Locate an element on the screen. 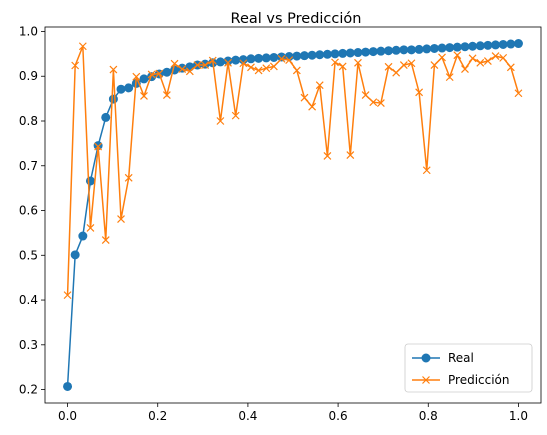 This screenshot has width=547, height=435. x-tick-label: 1.0 is located at coordinates (518, 416).